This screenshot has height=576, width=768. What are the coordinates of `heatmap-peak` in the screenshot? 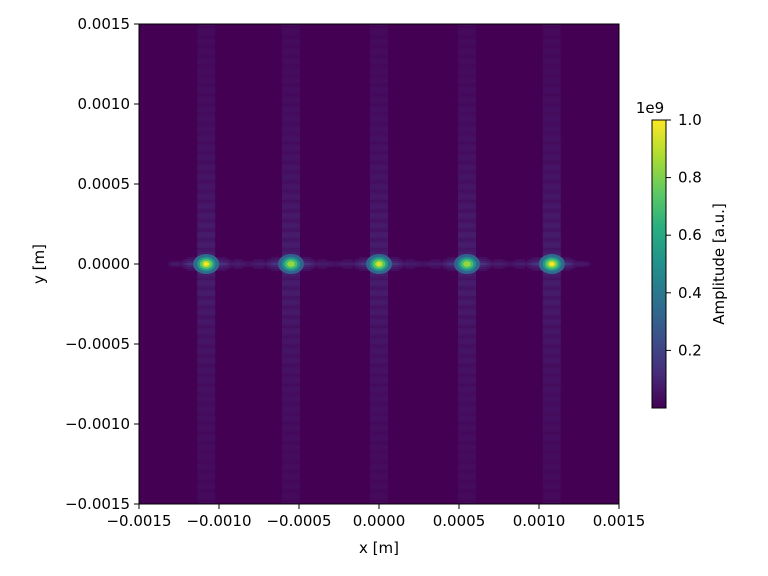 It's located at (291, 264).